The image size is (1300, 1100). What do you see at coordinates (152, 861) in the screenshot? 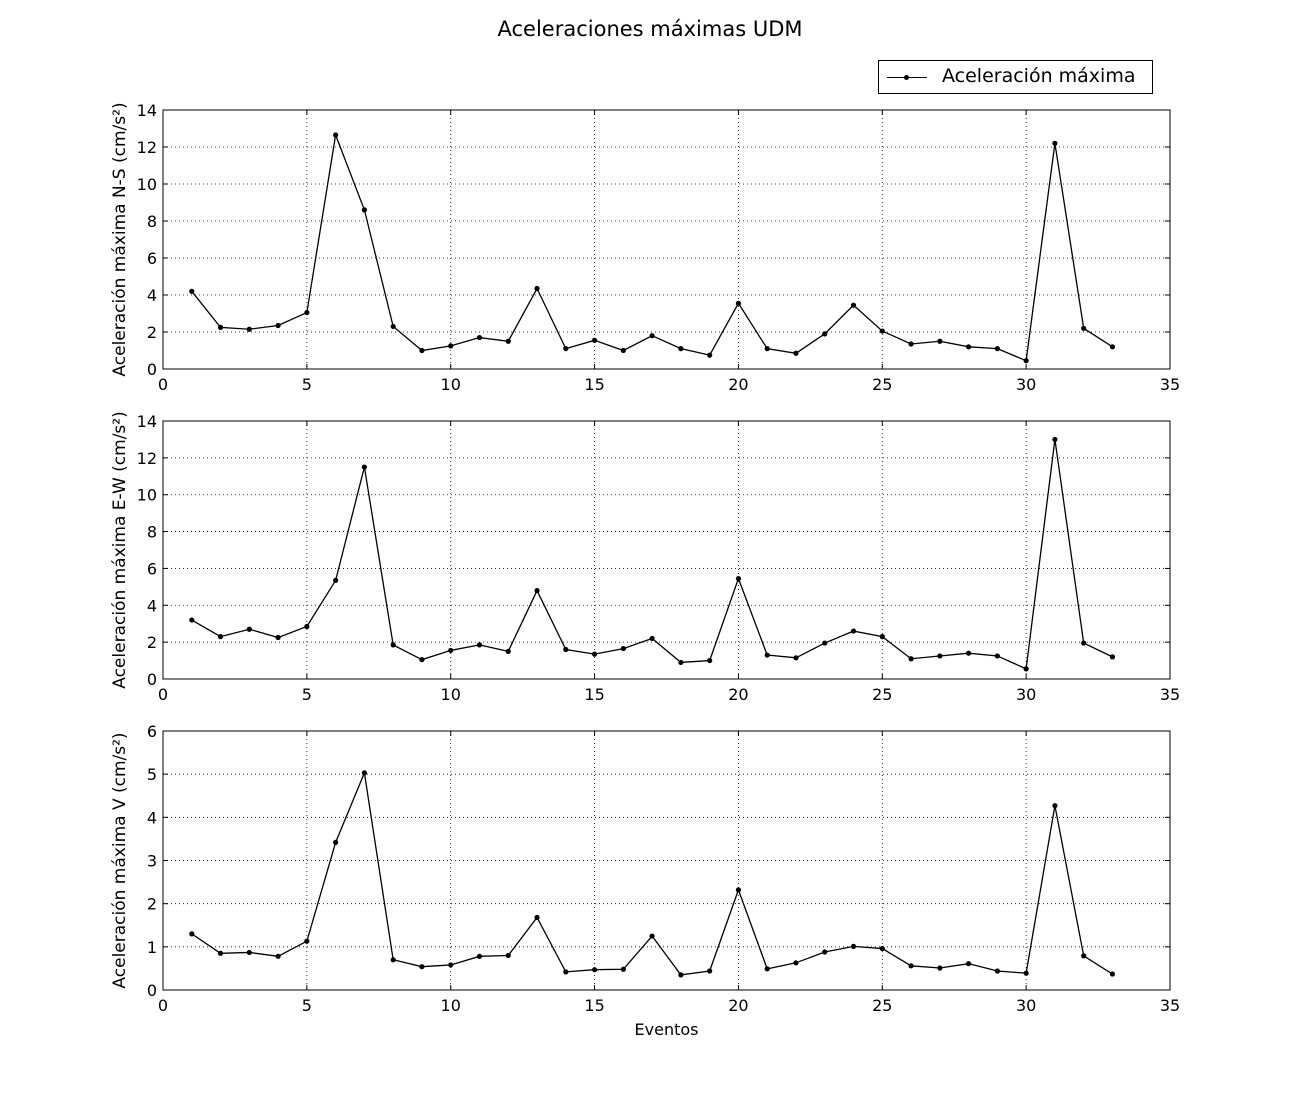
I see `y-tick-label-v: 3` at bounding box center [152, 861].